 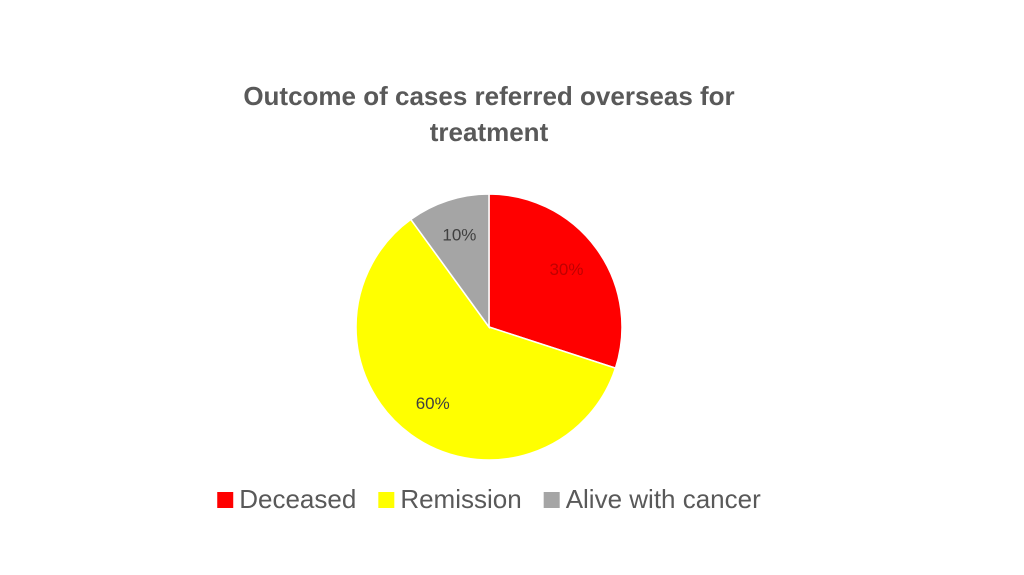 What do you see at coordinates (663, 499) in the screenshot?
I see `legend-label: Alive with cancer` at bounding box center [663, 499].